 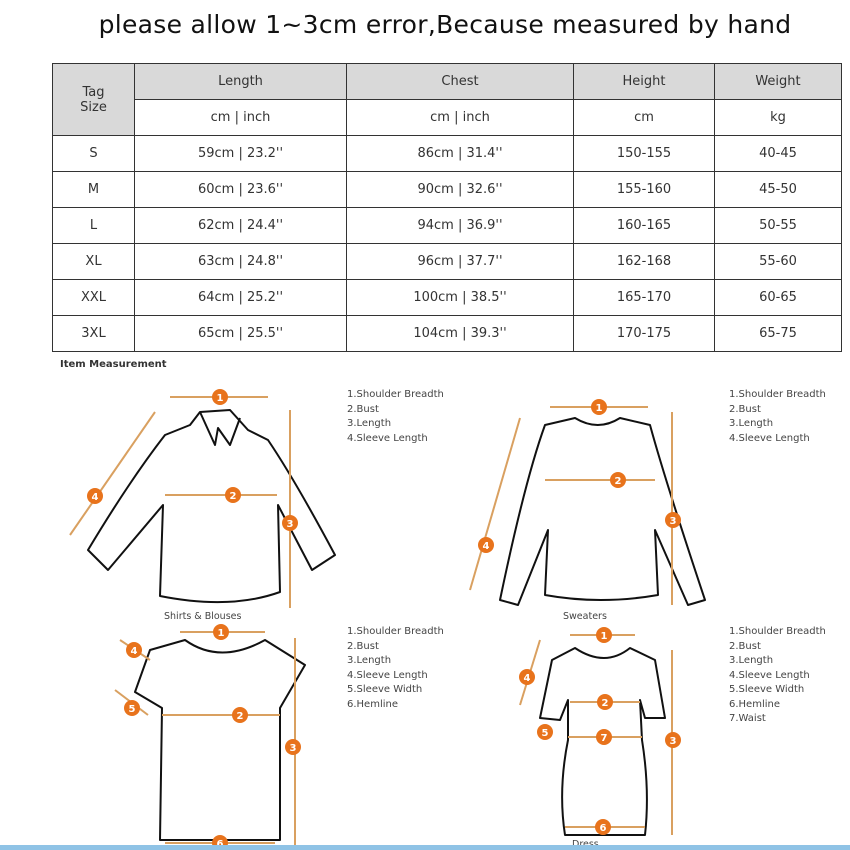 I want to click on value-cell: 60cm | 23.6'', so click(x=240, y=189).